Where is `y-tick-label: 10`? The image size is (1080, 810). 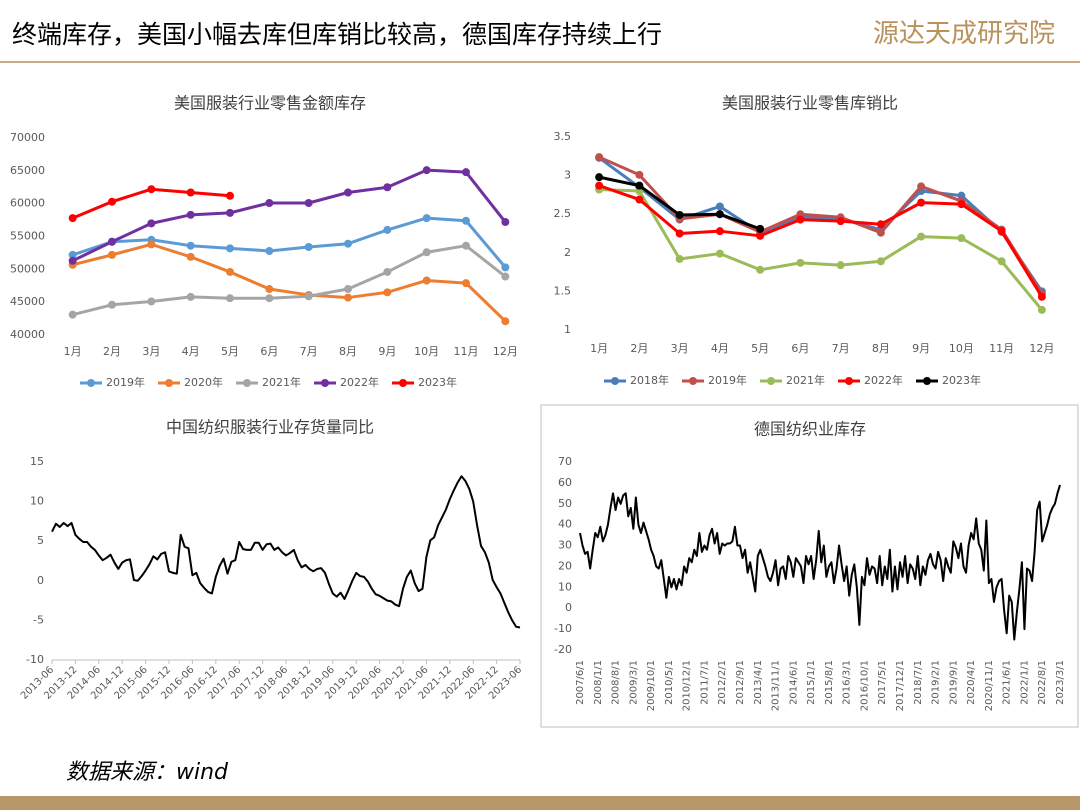 y-tick-label: 10 is located at coordinates (37, 501).